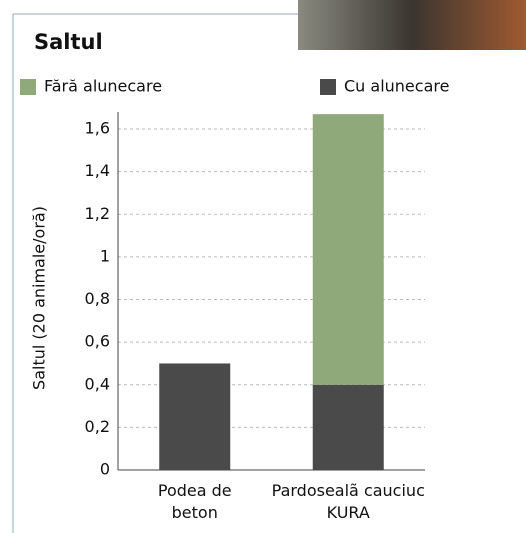  Describe the element at coordinates (194, 501) in the screenshot. I see `x-tick-label: Podea de beton` at that location.